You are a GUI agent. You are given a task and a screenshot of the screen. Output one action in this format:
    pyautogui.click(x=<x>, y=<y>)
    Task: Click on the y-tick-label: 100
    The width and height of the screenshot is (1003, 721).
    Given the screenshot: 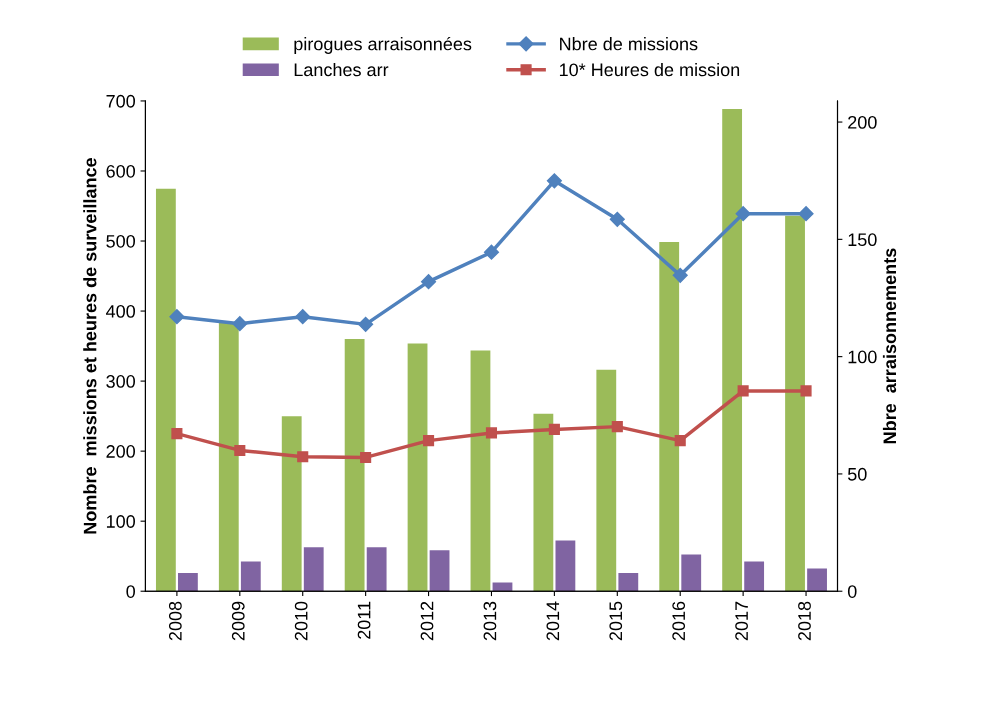 What is the action you would take?
    pyautogui.click(x=121, y=521)
    